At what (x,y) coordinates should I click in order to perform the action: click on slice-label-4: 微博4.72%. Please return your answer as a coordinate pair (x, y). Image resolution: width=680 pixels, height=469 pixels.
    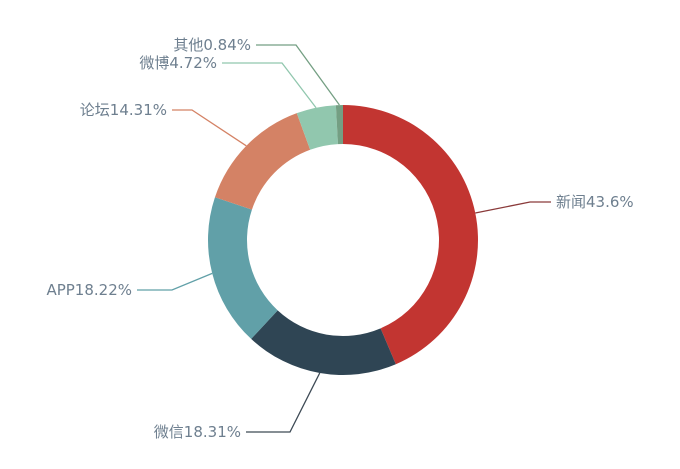
    Looking at the image, I should click on (178, 63).